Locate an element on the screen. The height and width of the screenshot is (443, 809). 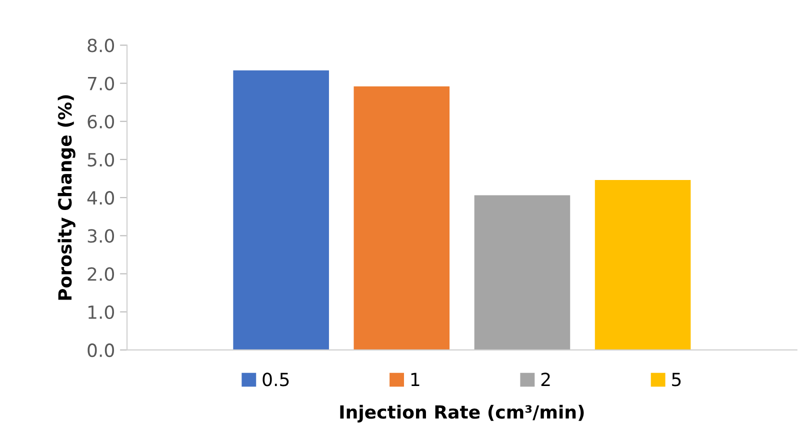
y-tick-label: 7.0 is located at coordinates (101, 83).